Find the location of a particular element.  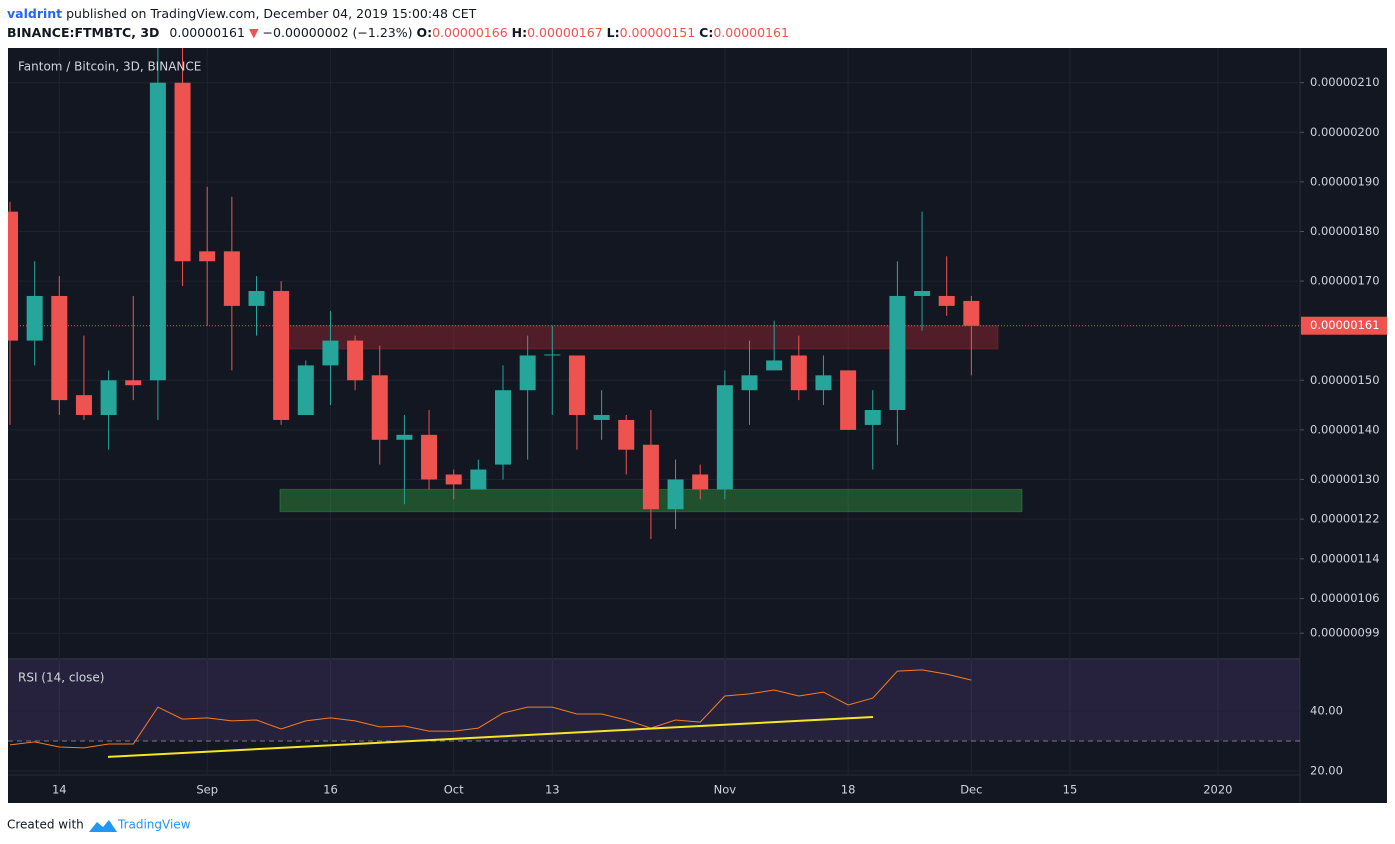

publisher: valdrint is located at coordinates (34, 13).